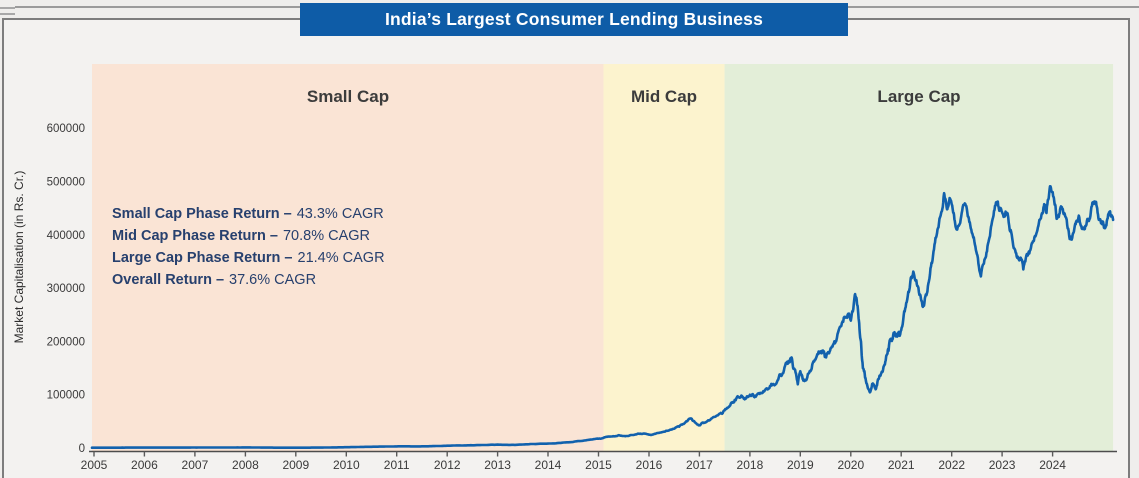 The height and width of the screenshot is (478, 1139). Describe the element at coordinates (649, 465) in the screenshot. I see `x-tick-label: 2016` at that location.